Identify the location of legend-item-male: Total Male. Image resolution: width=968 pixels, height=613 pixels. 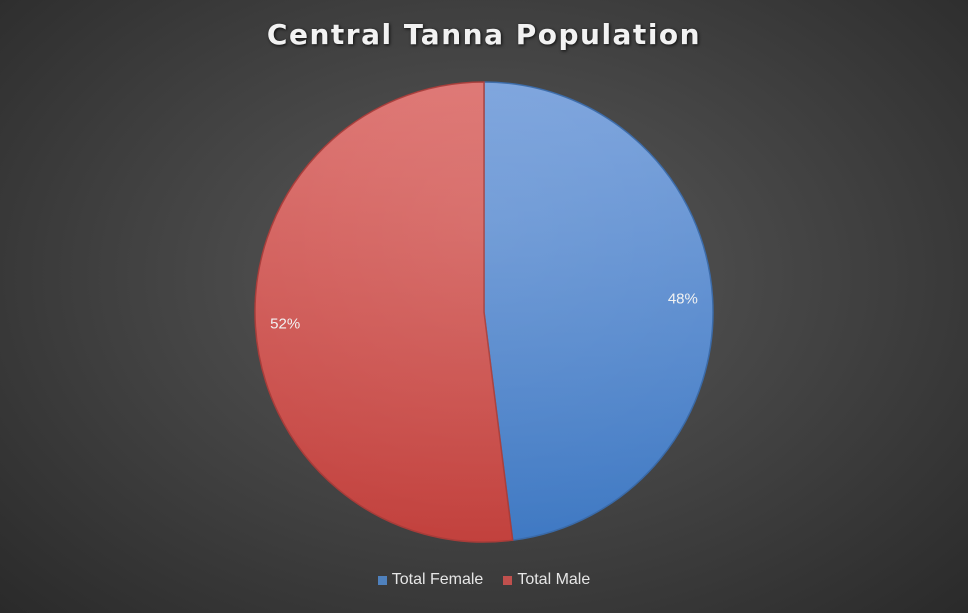
(546, 580).